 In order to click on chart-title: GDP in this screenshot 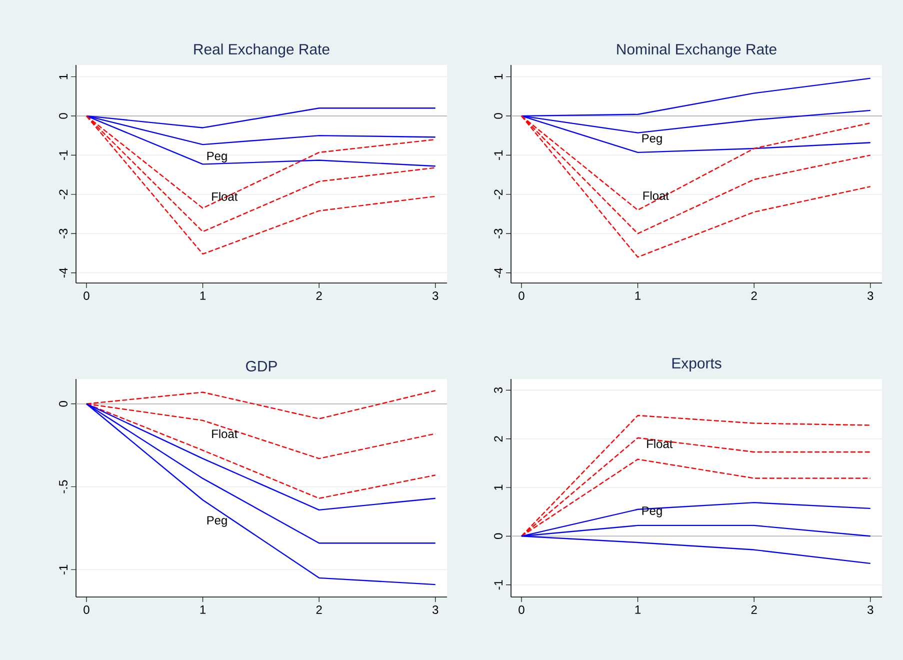, I will do `click(261, 366)`.